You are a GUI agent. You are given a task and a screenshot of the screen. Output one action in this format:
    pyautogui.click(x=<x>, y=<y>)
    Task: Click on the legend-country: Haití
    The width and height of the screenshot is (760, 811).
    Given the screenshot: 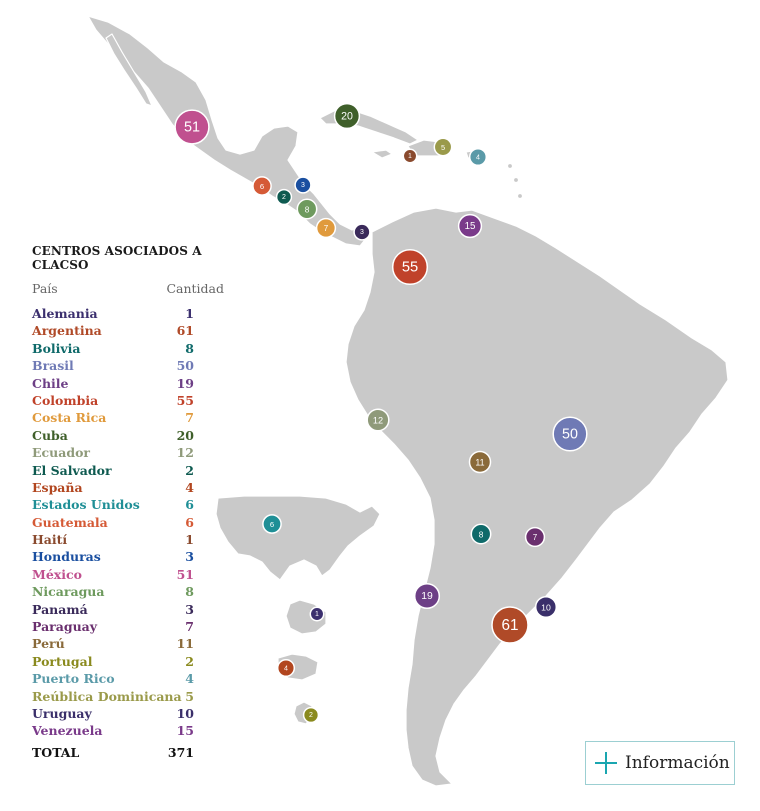 What is the action you would take?
    pyautogui.click(x=50, y=540)
    